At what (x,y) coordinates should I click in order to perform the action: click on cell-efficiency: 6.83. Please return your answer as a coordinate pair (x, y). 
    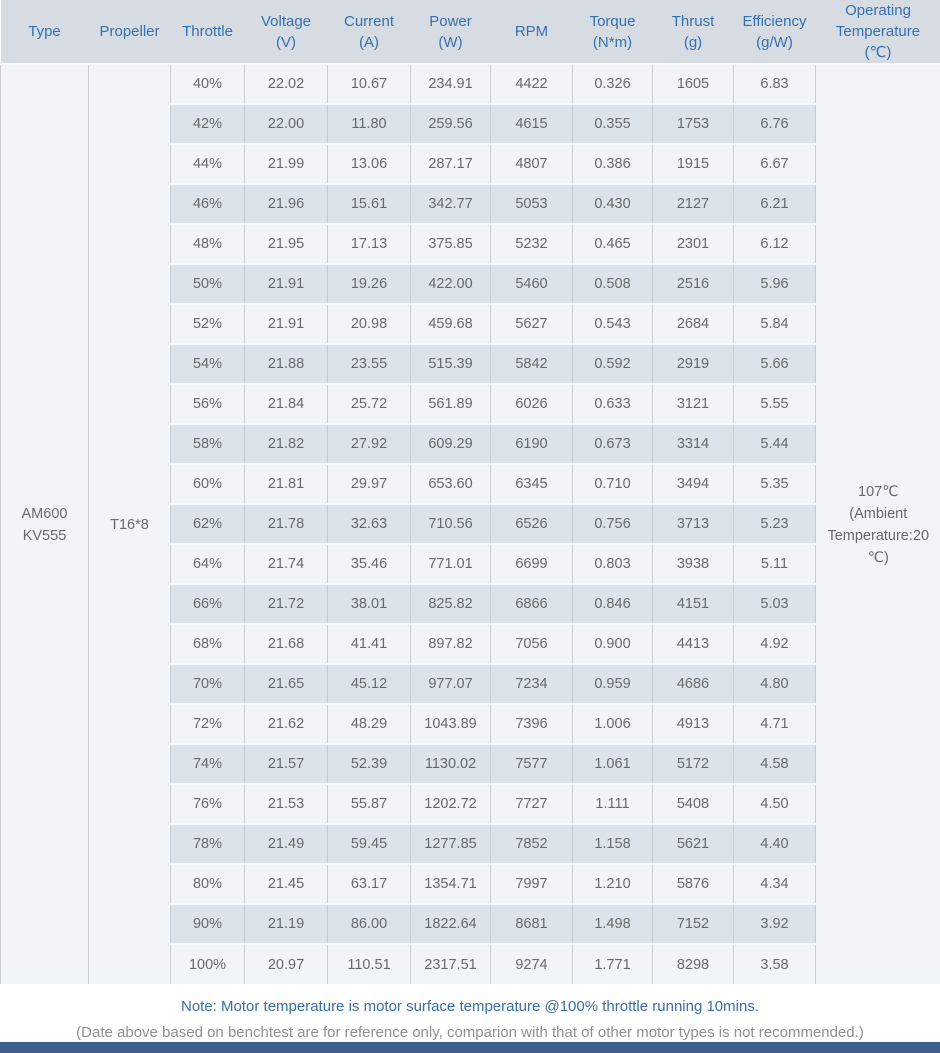
    Looking at the image, I should click on (774, 83).